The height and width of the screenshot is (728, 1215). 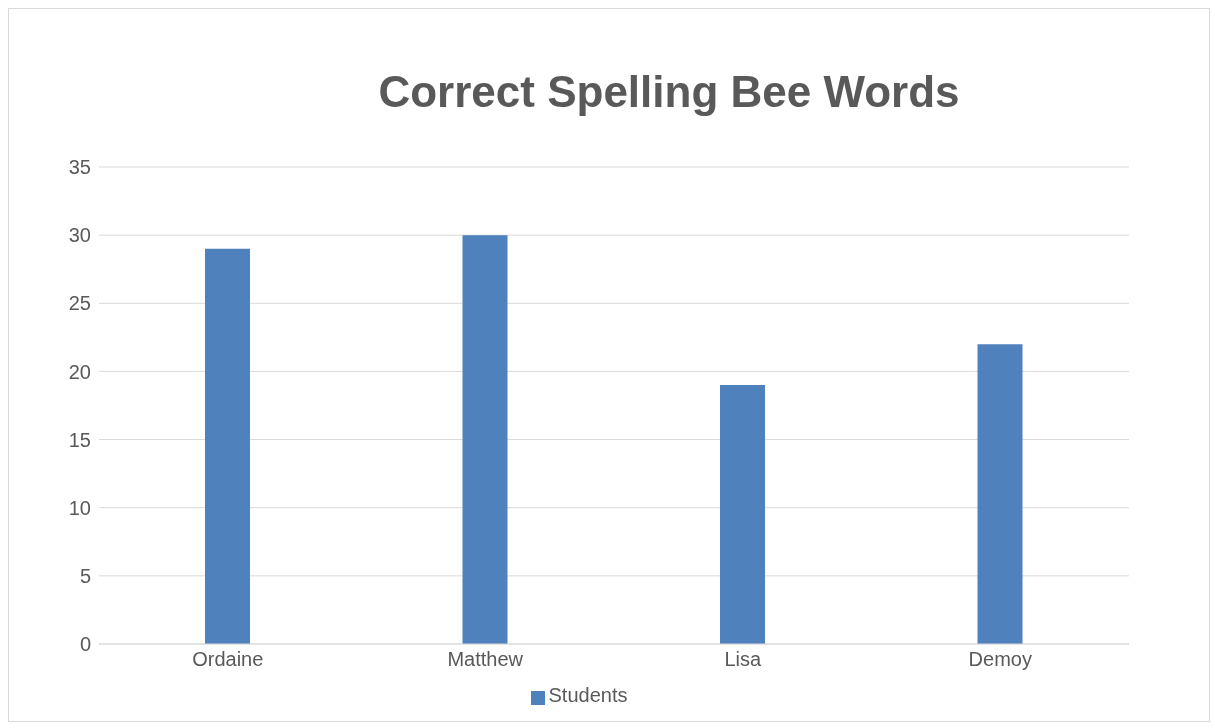 I want to click on y-tick-label: 5, so click(x=85, y=575).